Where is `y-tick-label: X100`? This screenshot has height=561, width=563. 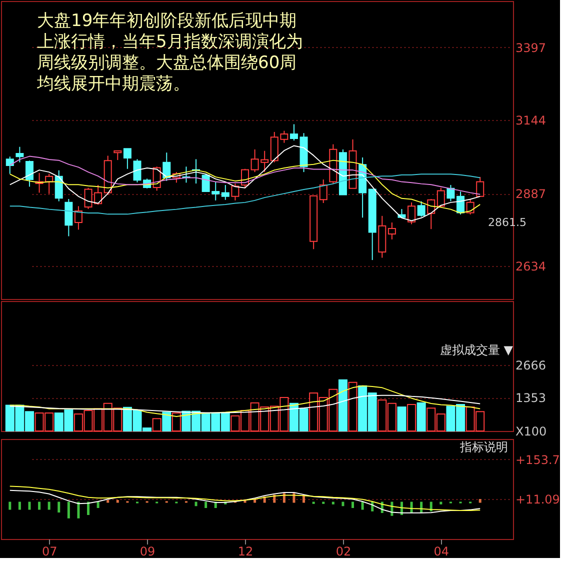
y-tick-label: X100 is located at coordinates (531, 431).